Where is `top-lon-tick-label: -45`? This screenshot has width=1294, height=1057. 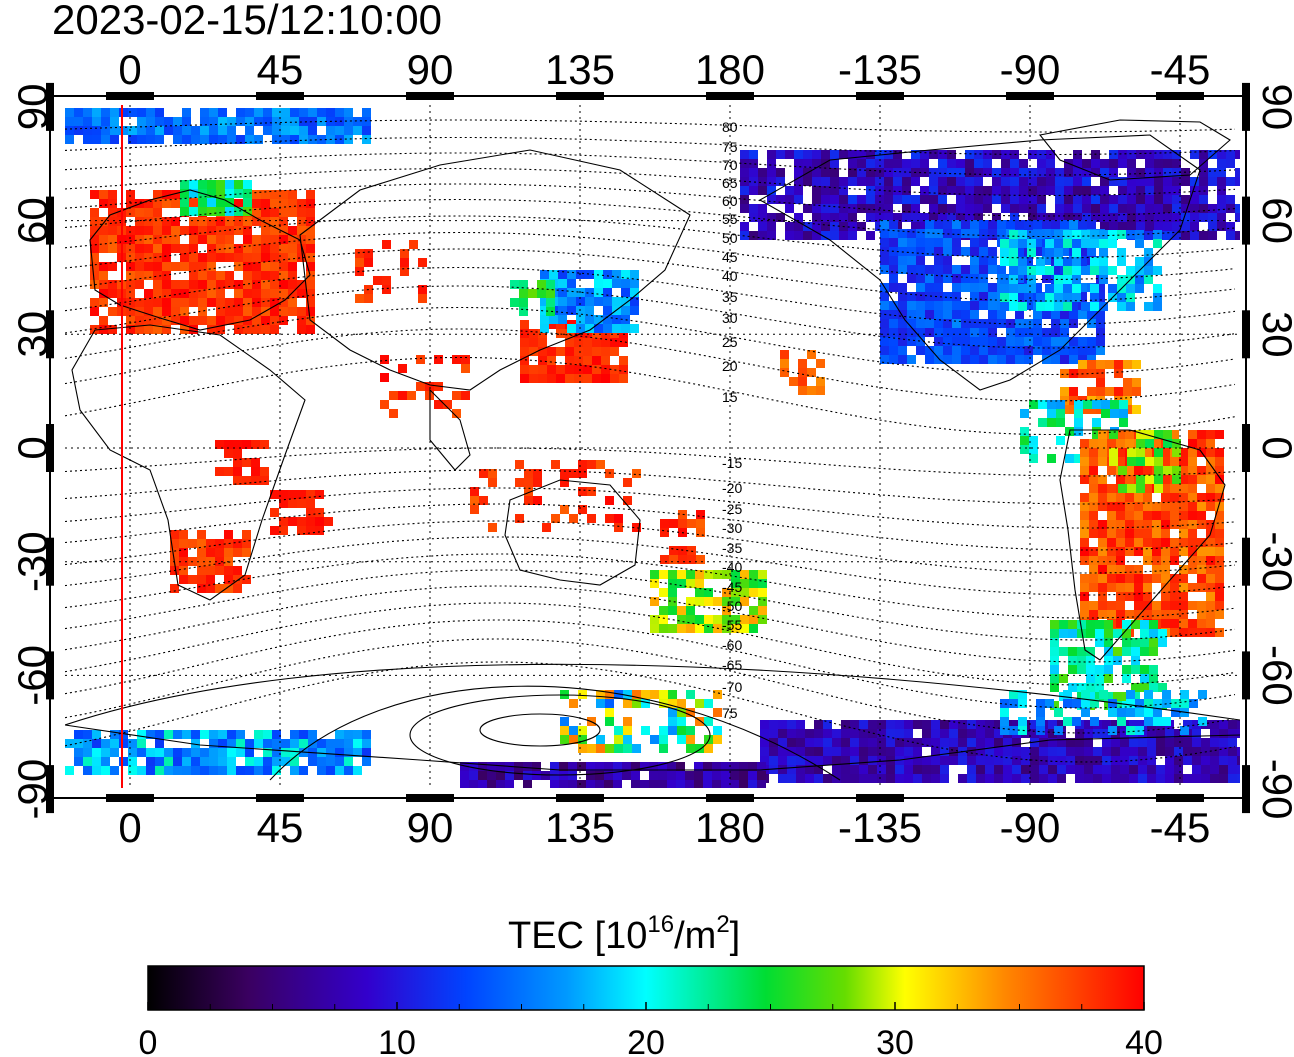
top-lon-tick-label: -45 is located at coordinates (1180, 69).